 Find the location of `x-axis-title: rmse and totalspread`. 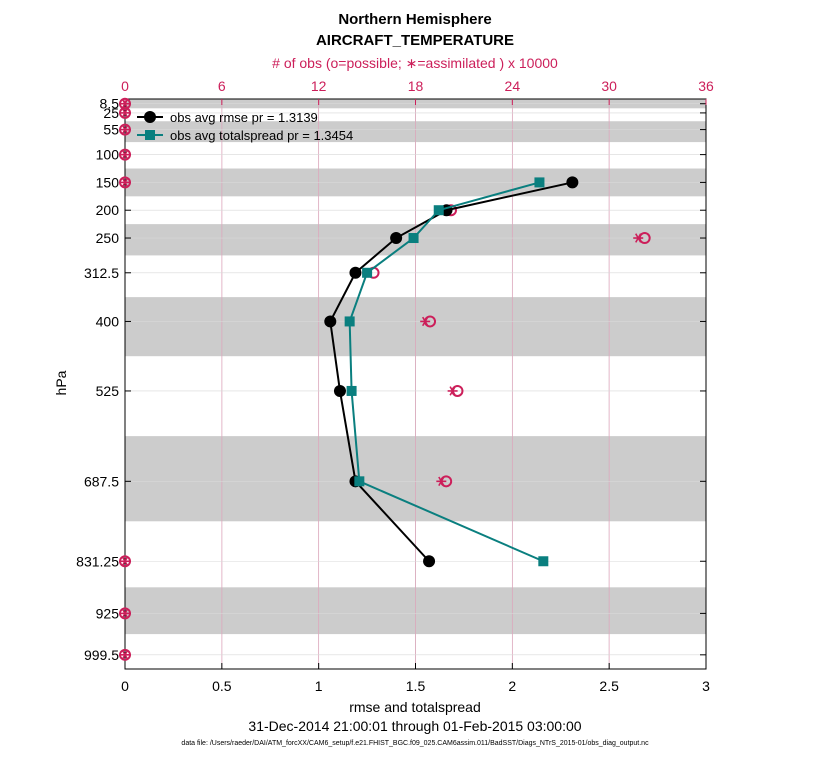

x-axis-title: rmse and totalspread is located at coordinates (415, 707).